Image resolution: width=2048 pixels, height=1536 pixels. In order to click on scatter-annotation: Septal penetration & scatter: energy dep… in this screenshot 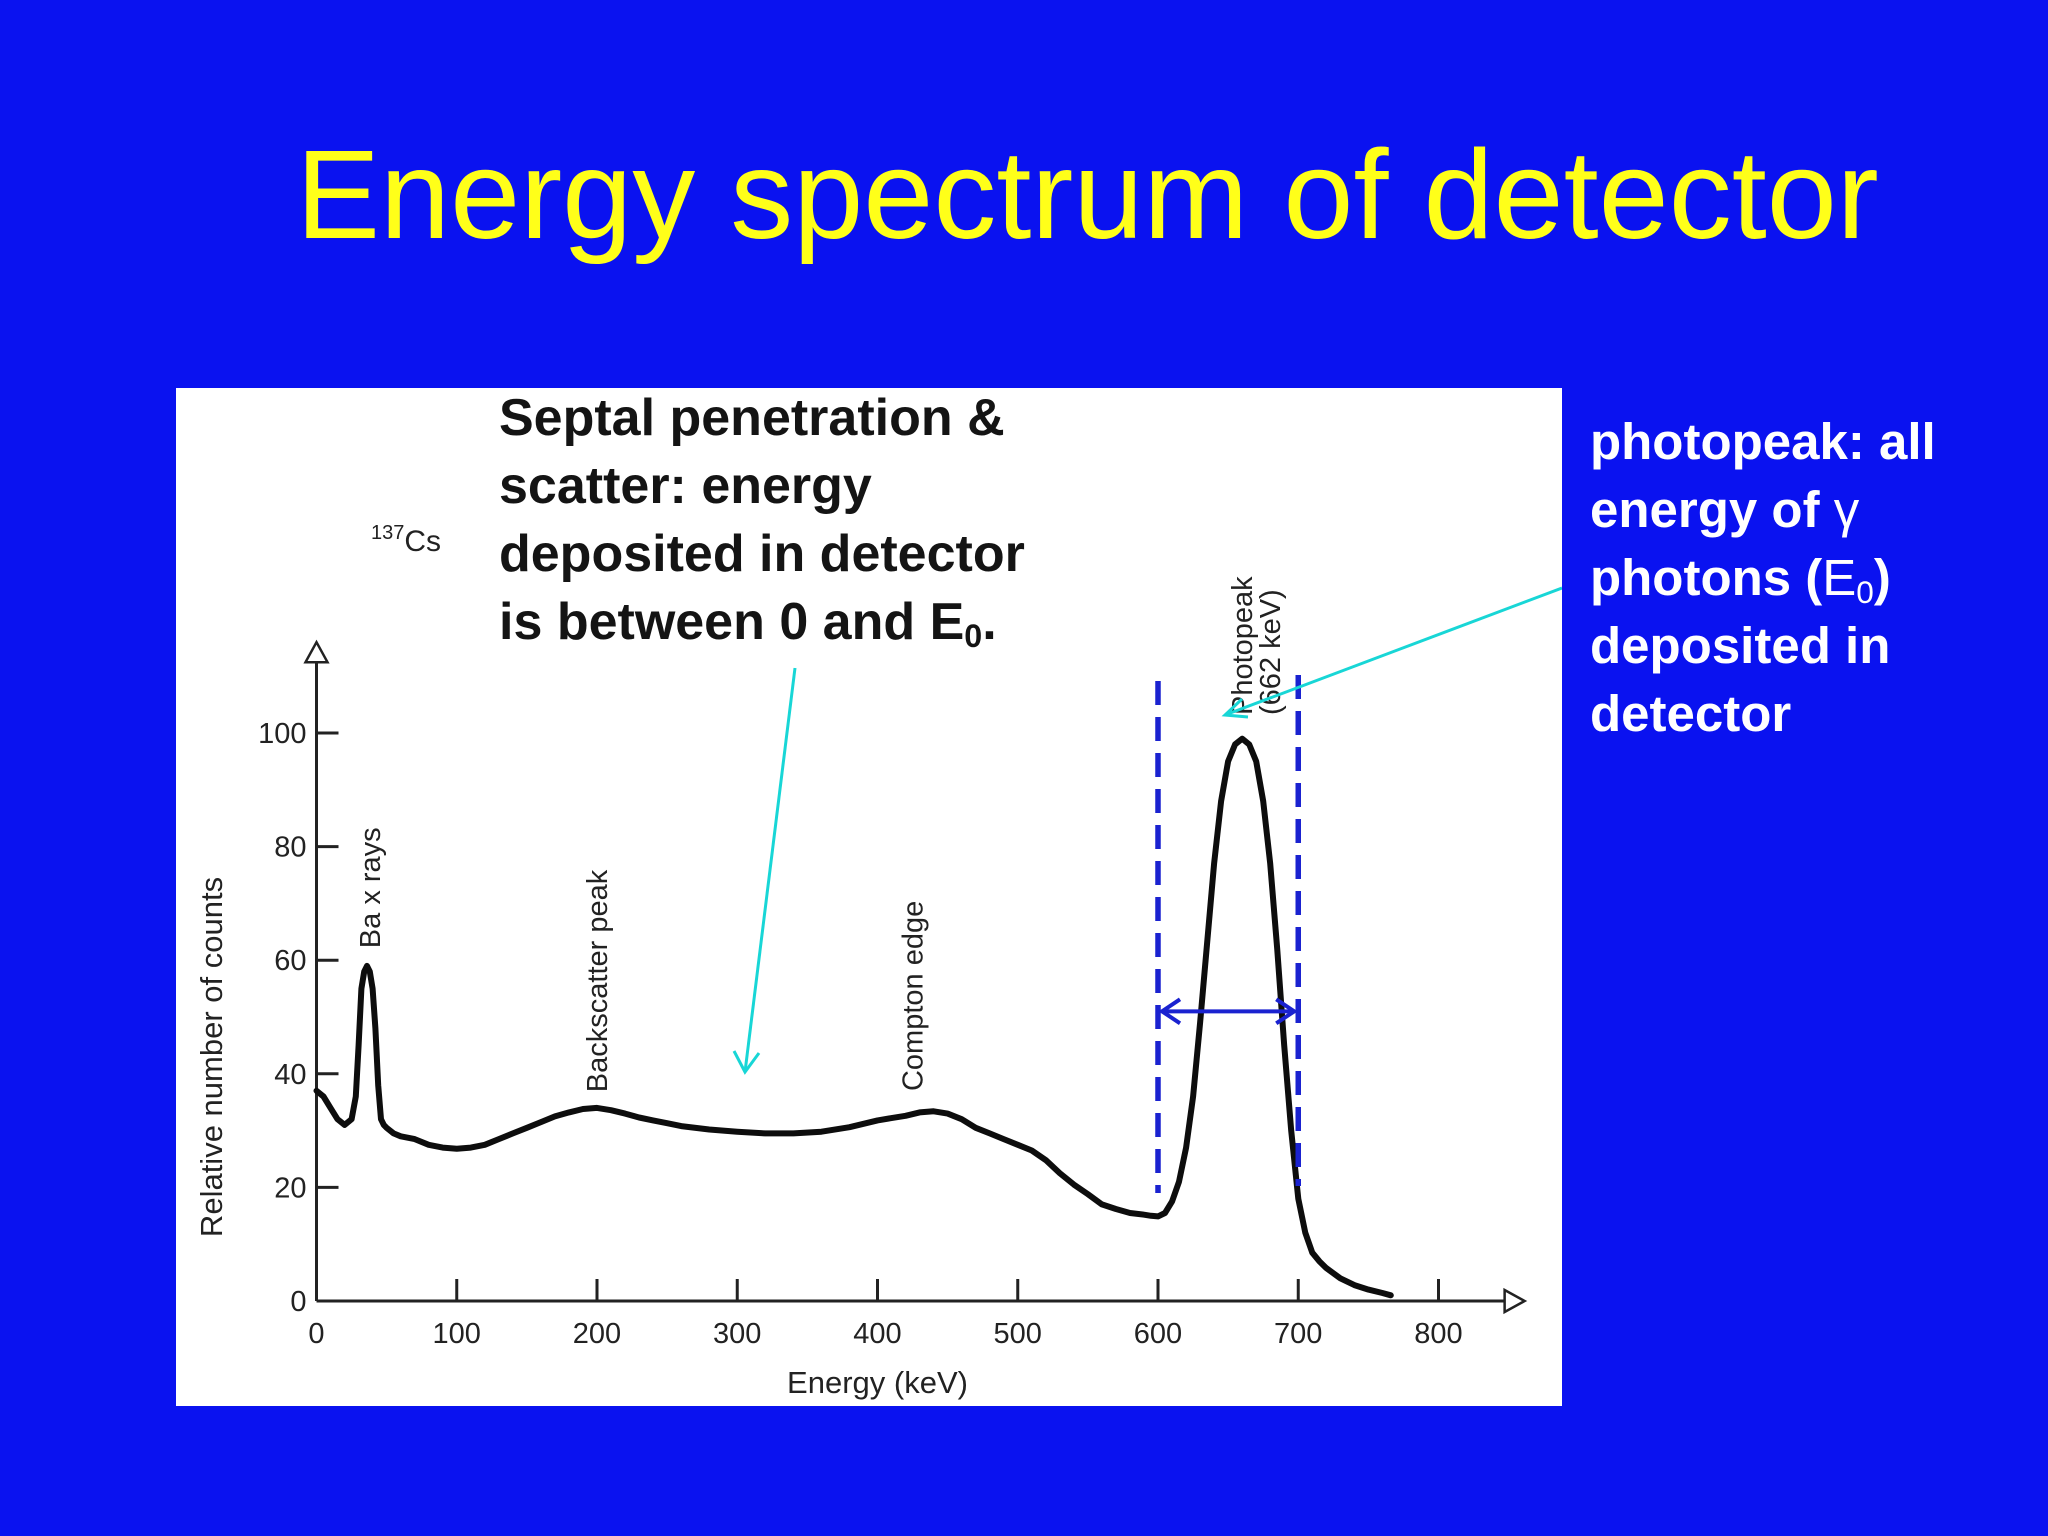, I will do `click(762, 520)`.